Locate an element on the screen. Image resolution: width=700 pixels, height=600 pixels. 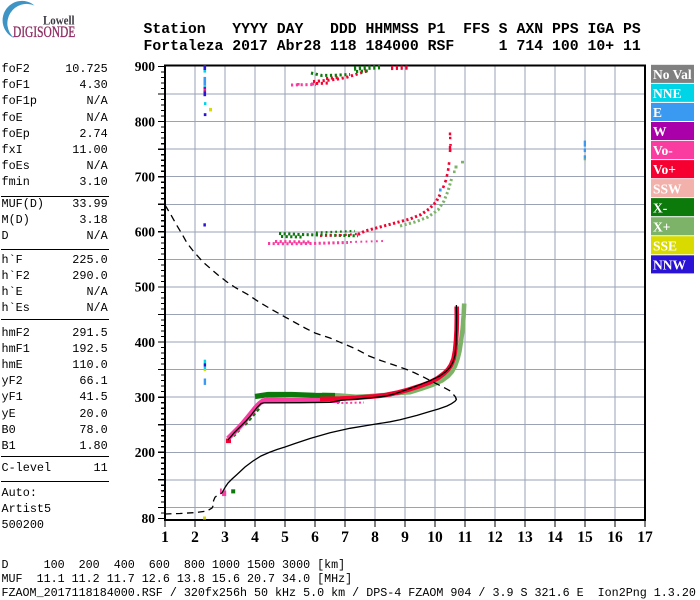
svg-text: SSE is located at coordinates (665, 245).